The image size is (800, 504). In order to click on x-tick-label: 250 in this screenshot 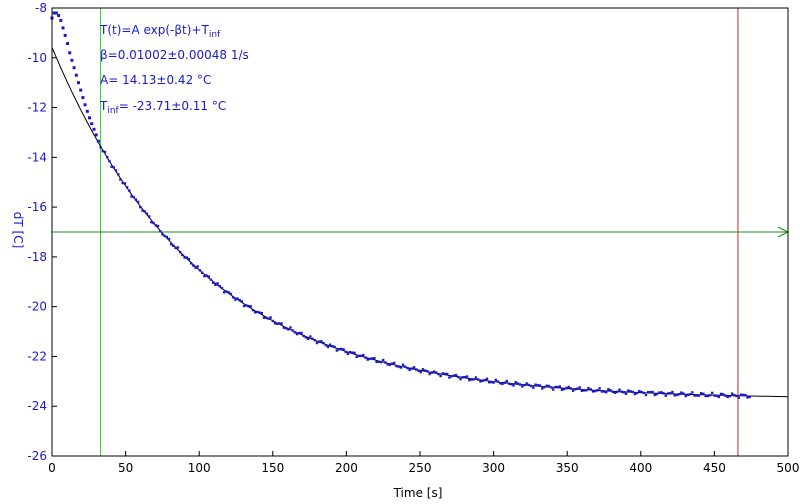, I will do `click(420, 468)`.